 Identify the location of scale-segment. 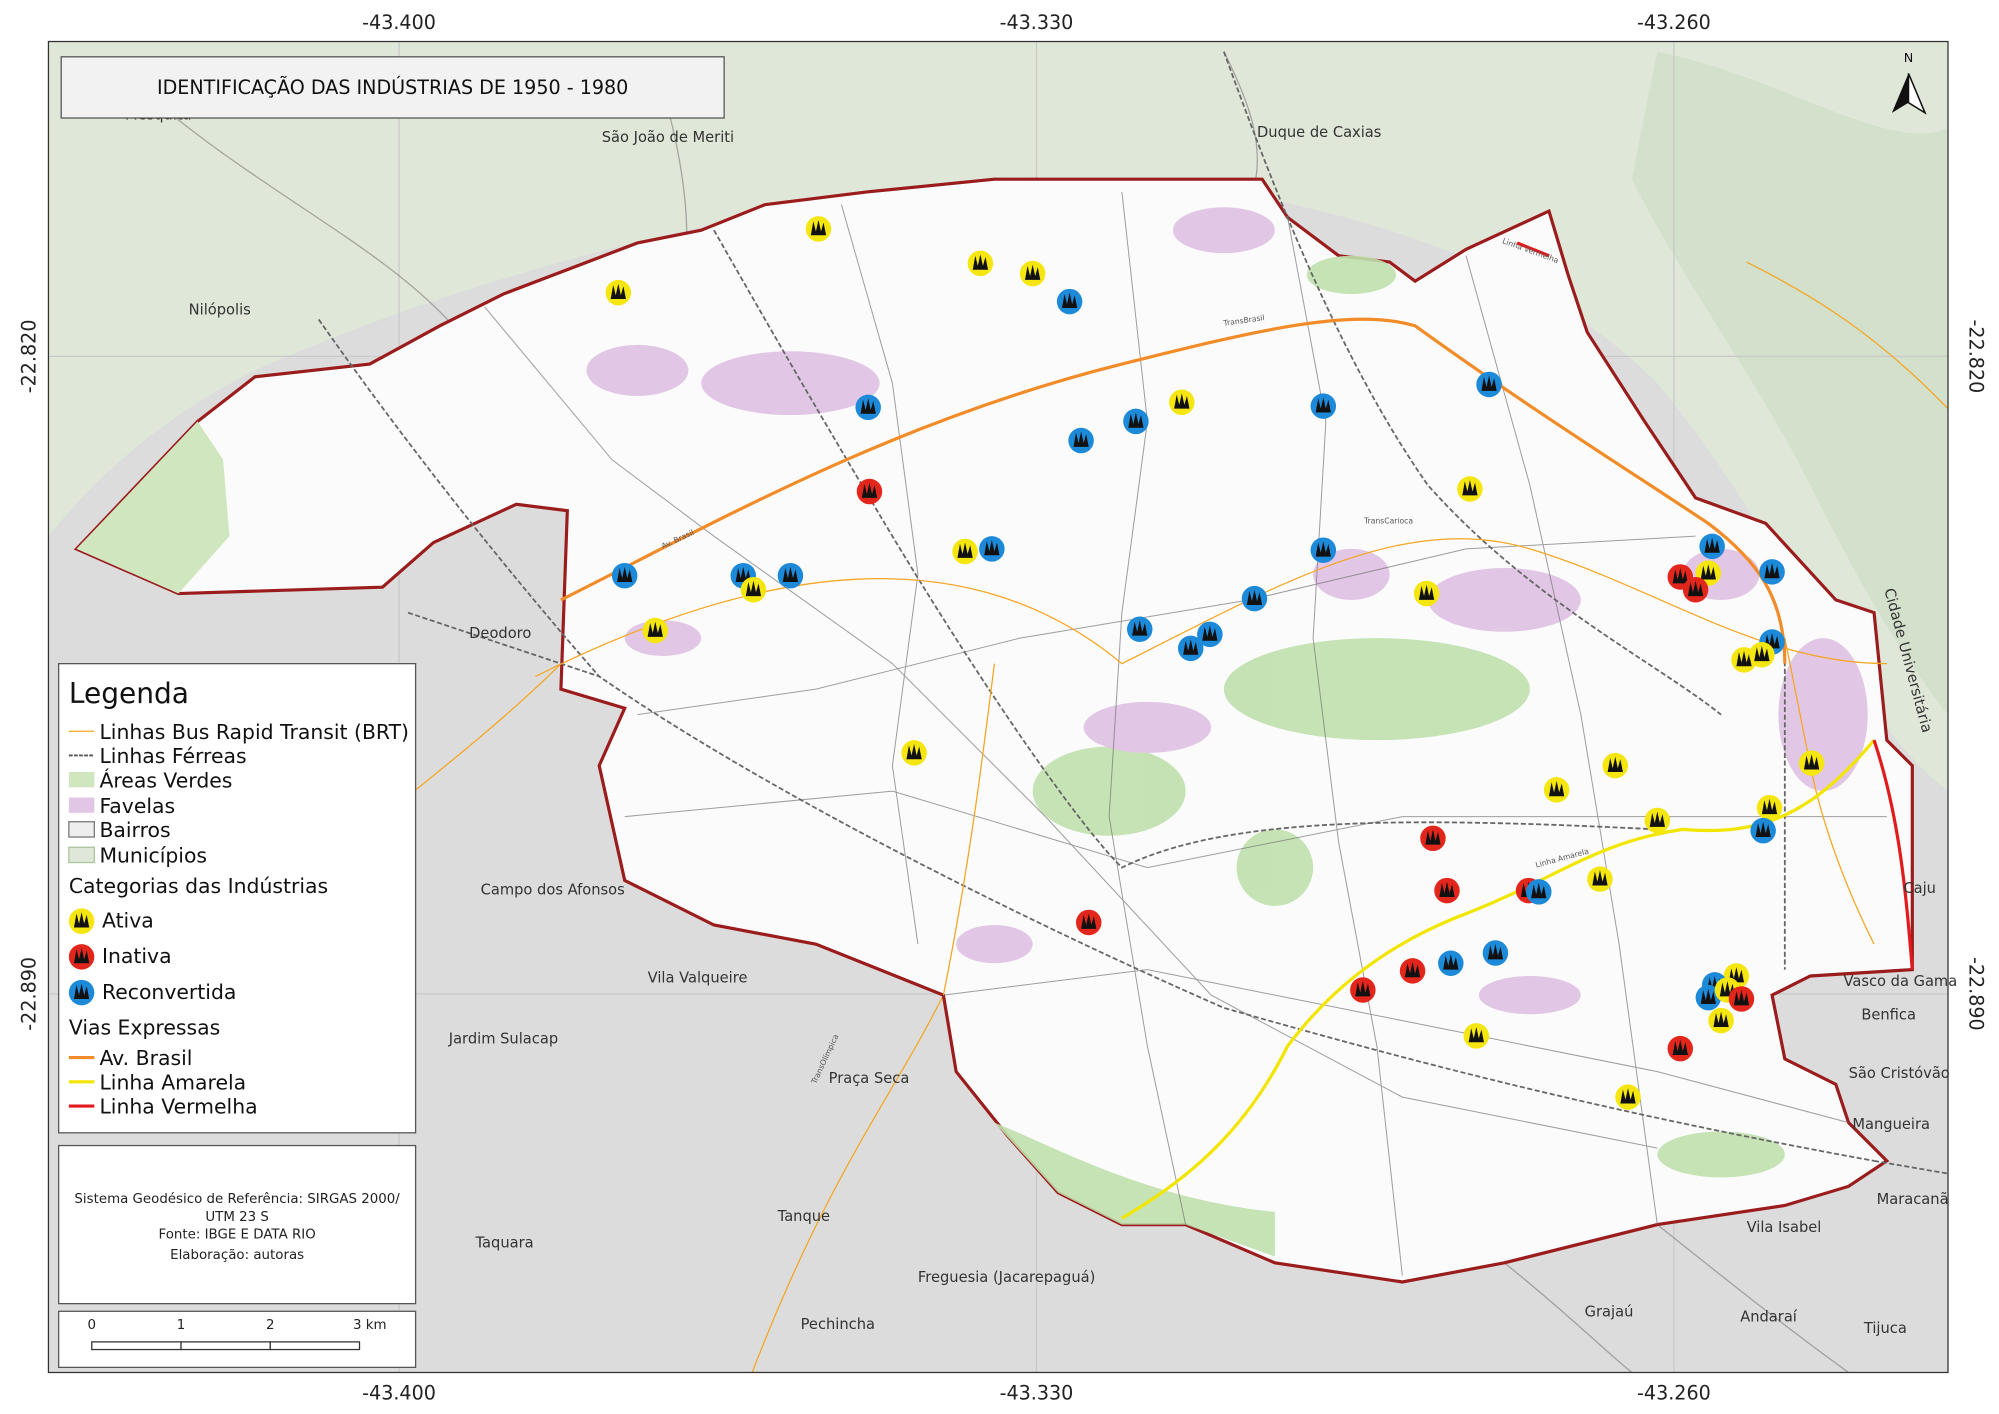
(136, 1346).